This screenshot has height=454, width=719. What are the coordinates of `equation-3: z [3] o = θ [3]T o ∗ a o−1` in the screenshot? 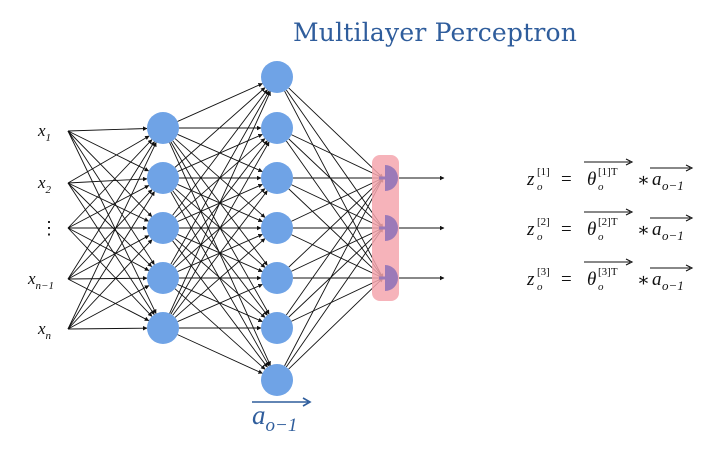 It's located at (610, 275).